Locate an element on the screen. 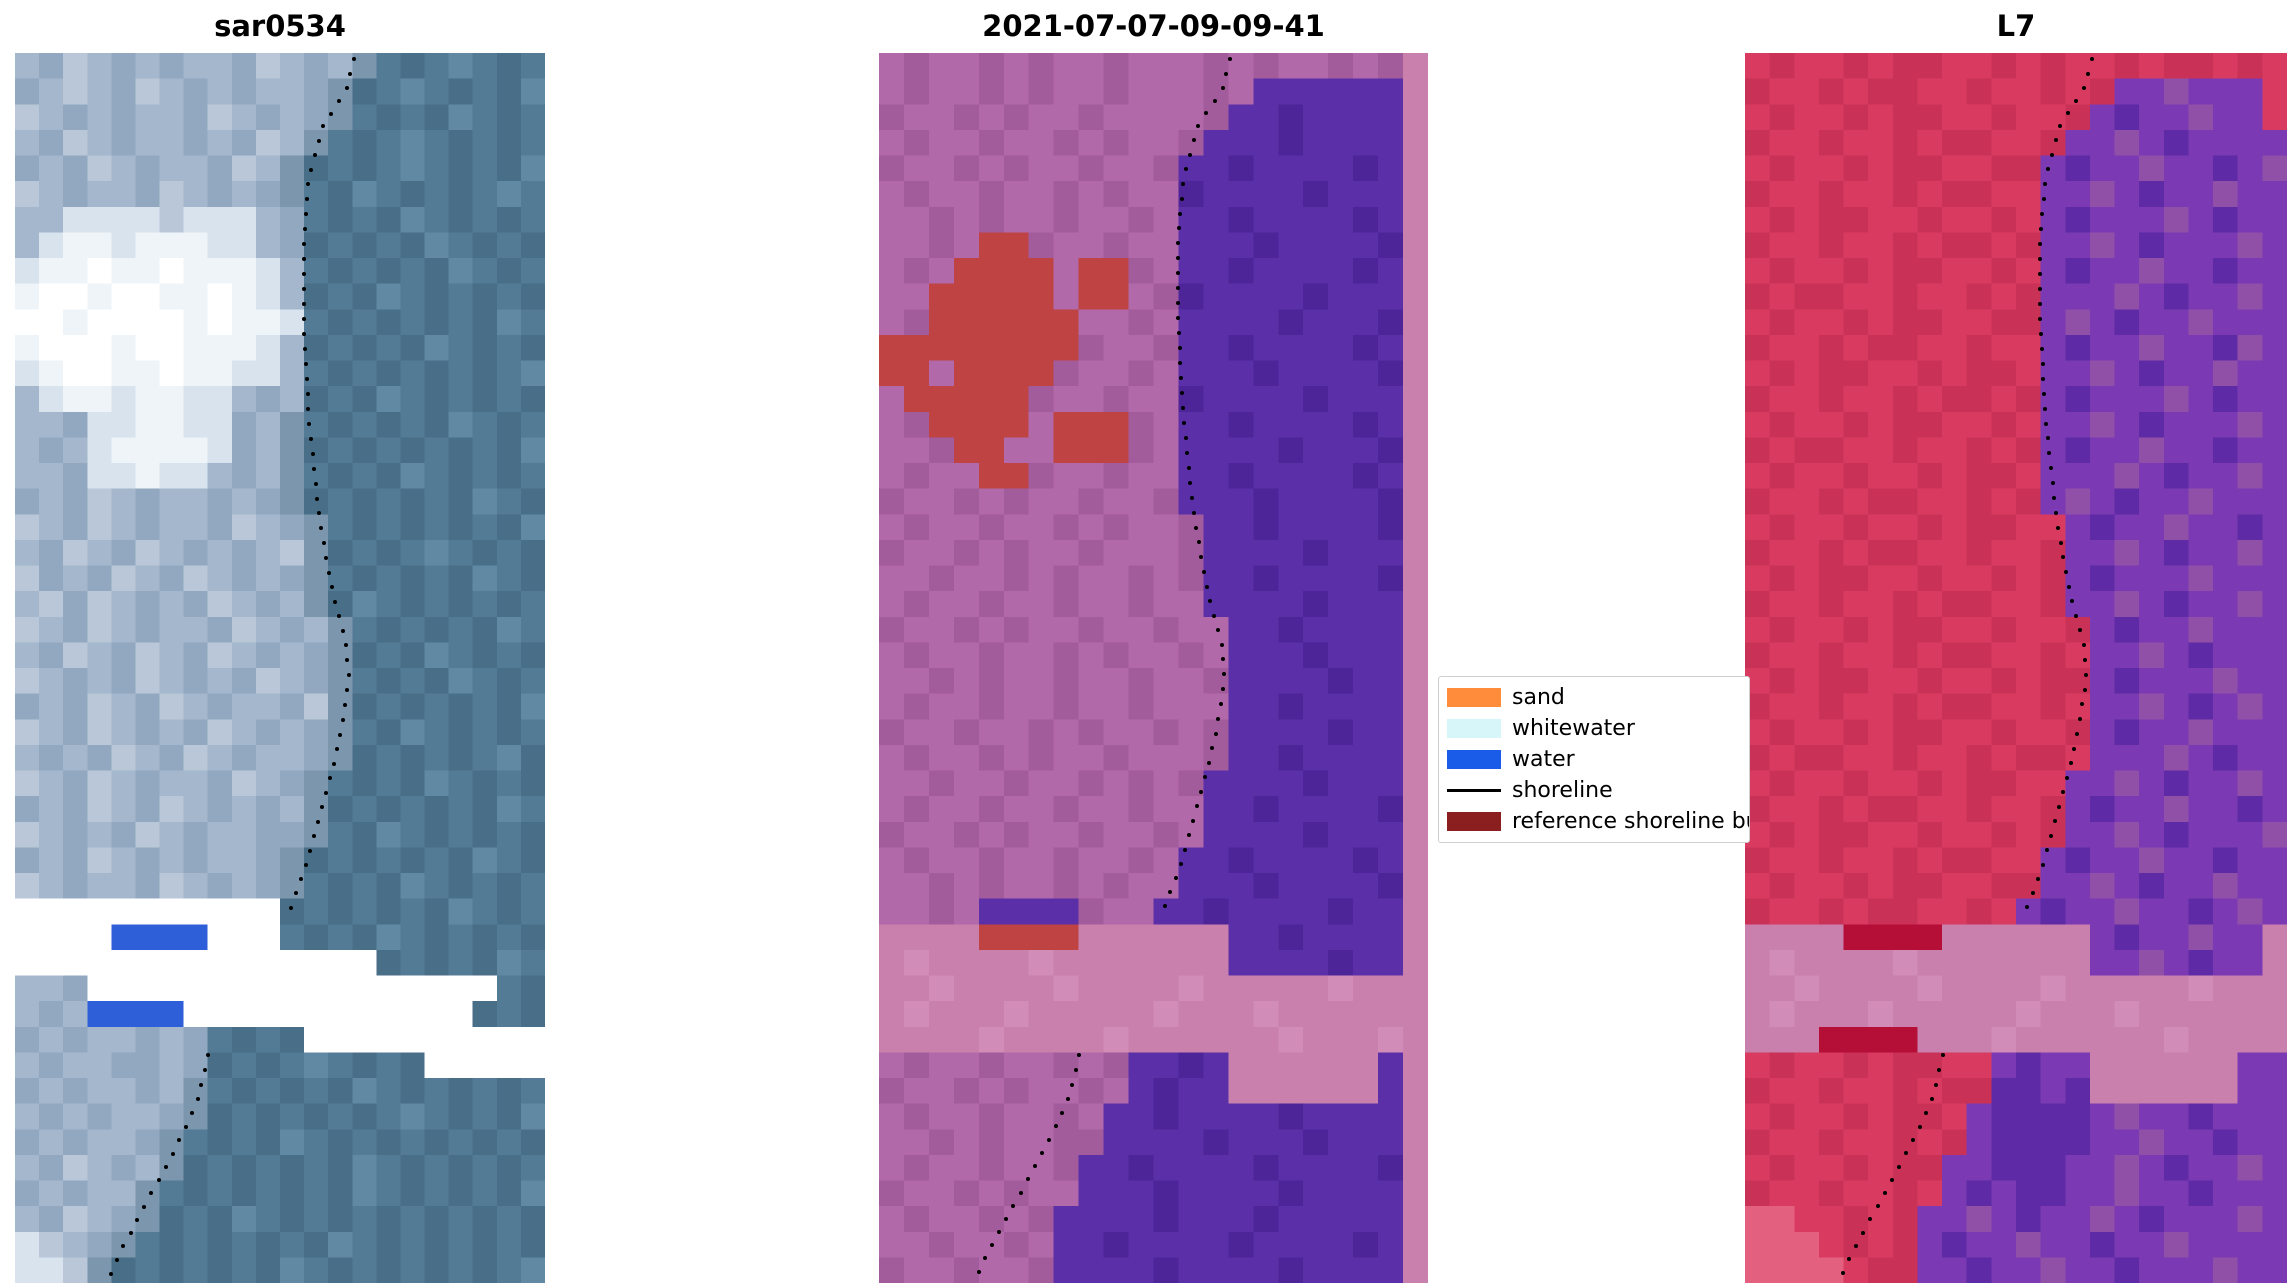 Image resolution: width=2287 pixels, height=1283 pixels. legend-item-water: water is located at coordinates (1598, 759).